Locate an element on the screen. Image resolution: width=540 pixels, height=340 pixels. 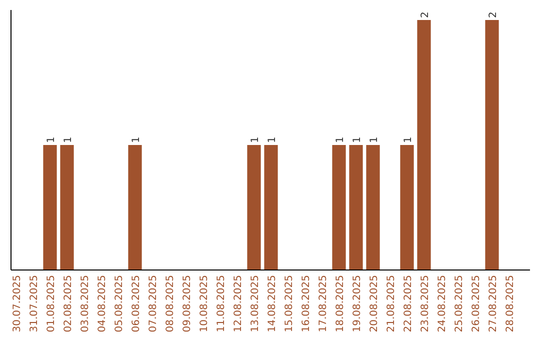
x-tick-label: 10.08.2025 is located at coordinates (204, 303).